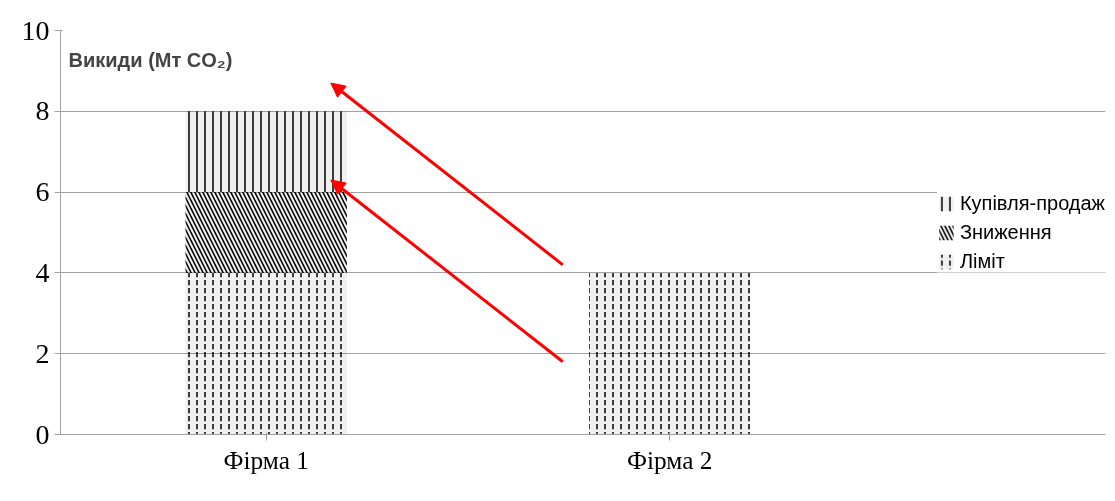 The image size is (1115, 501). What do you see at coordinates (150, 59) in the screenshot?
I see `y-axis-title: Викиди (Мт CO₂)` at bounding box center [150, 59].